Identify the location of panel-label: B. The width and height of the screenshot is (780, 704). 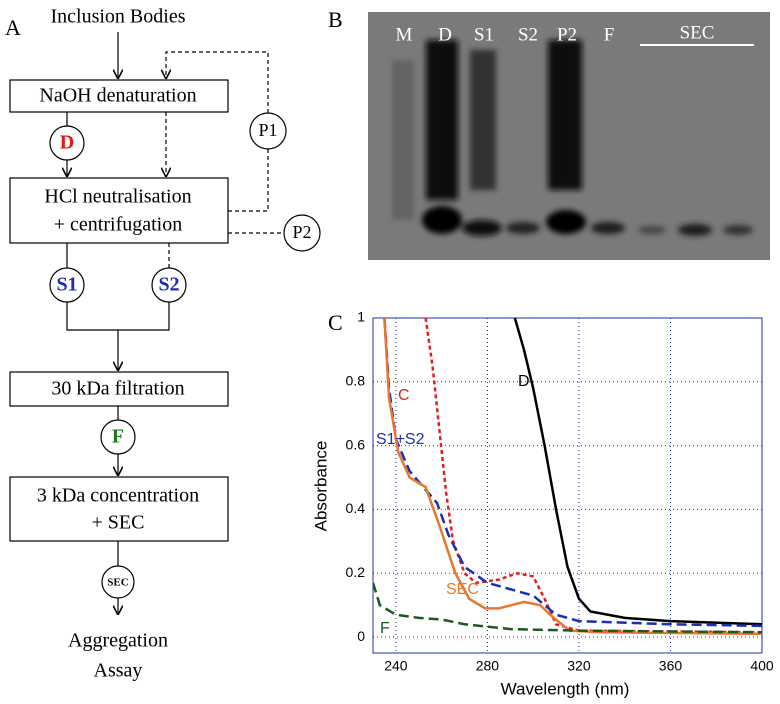
(335, 19).